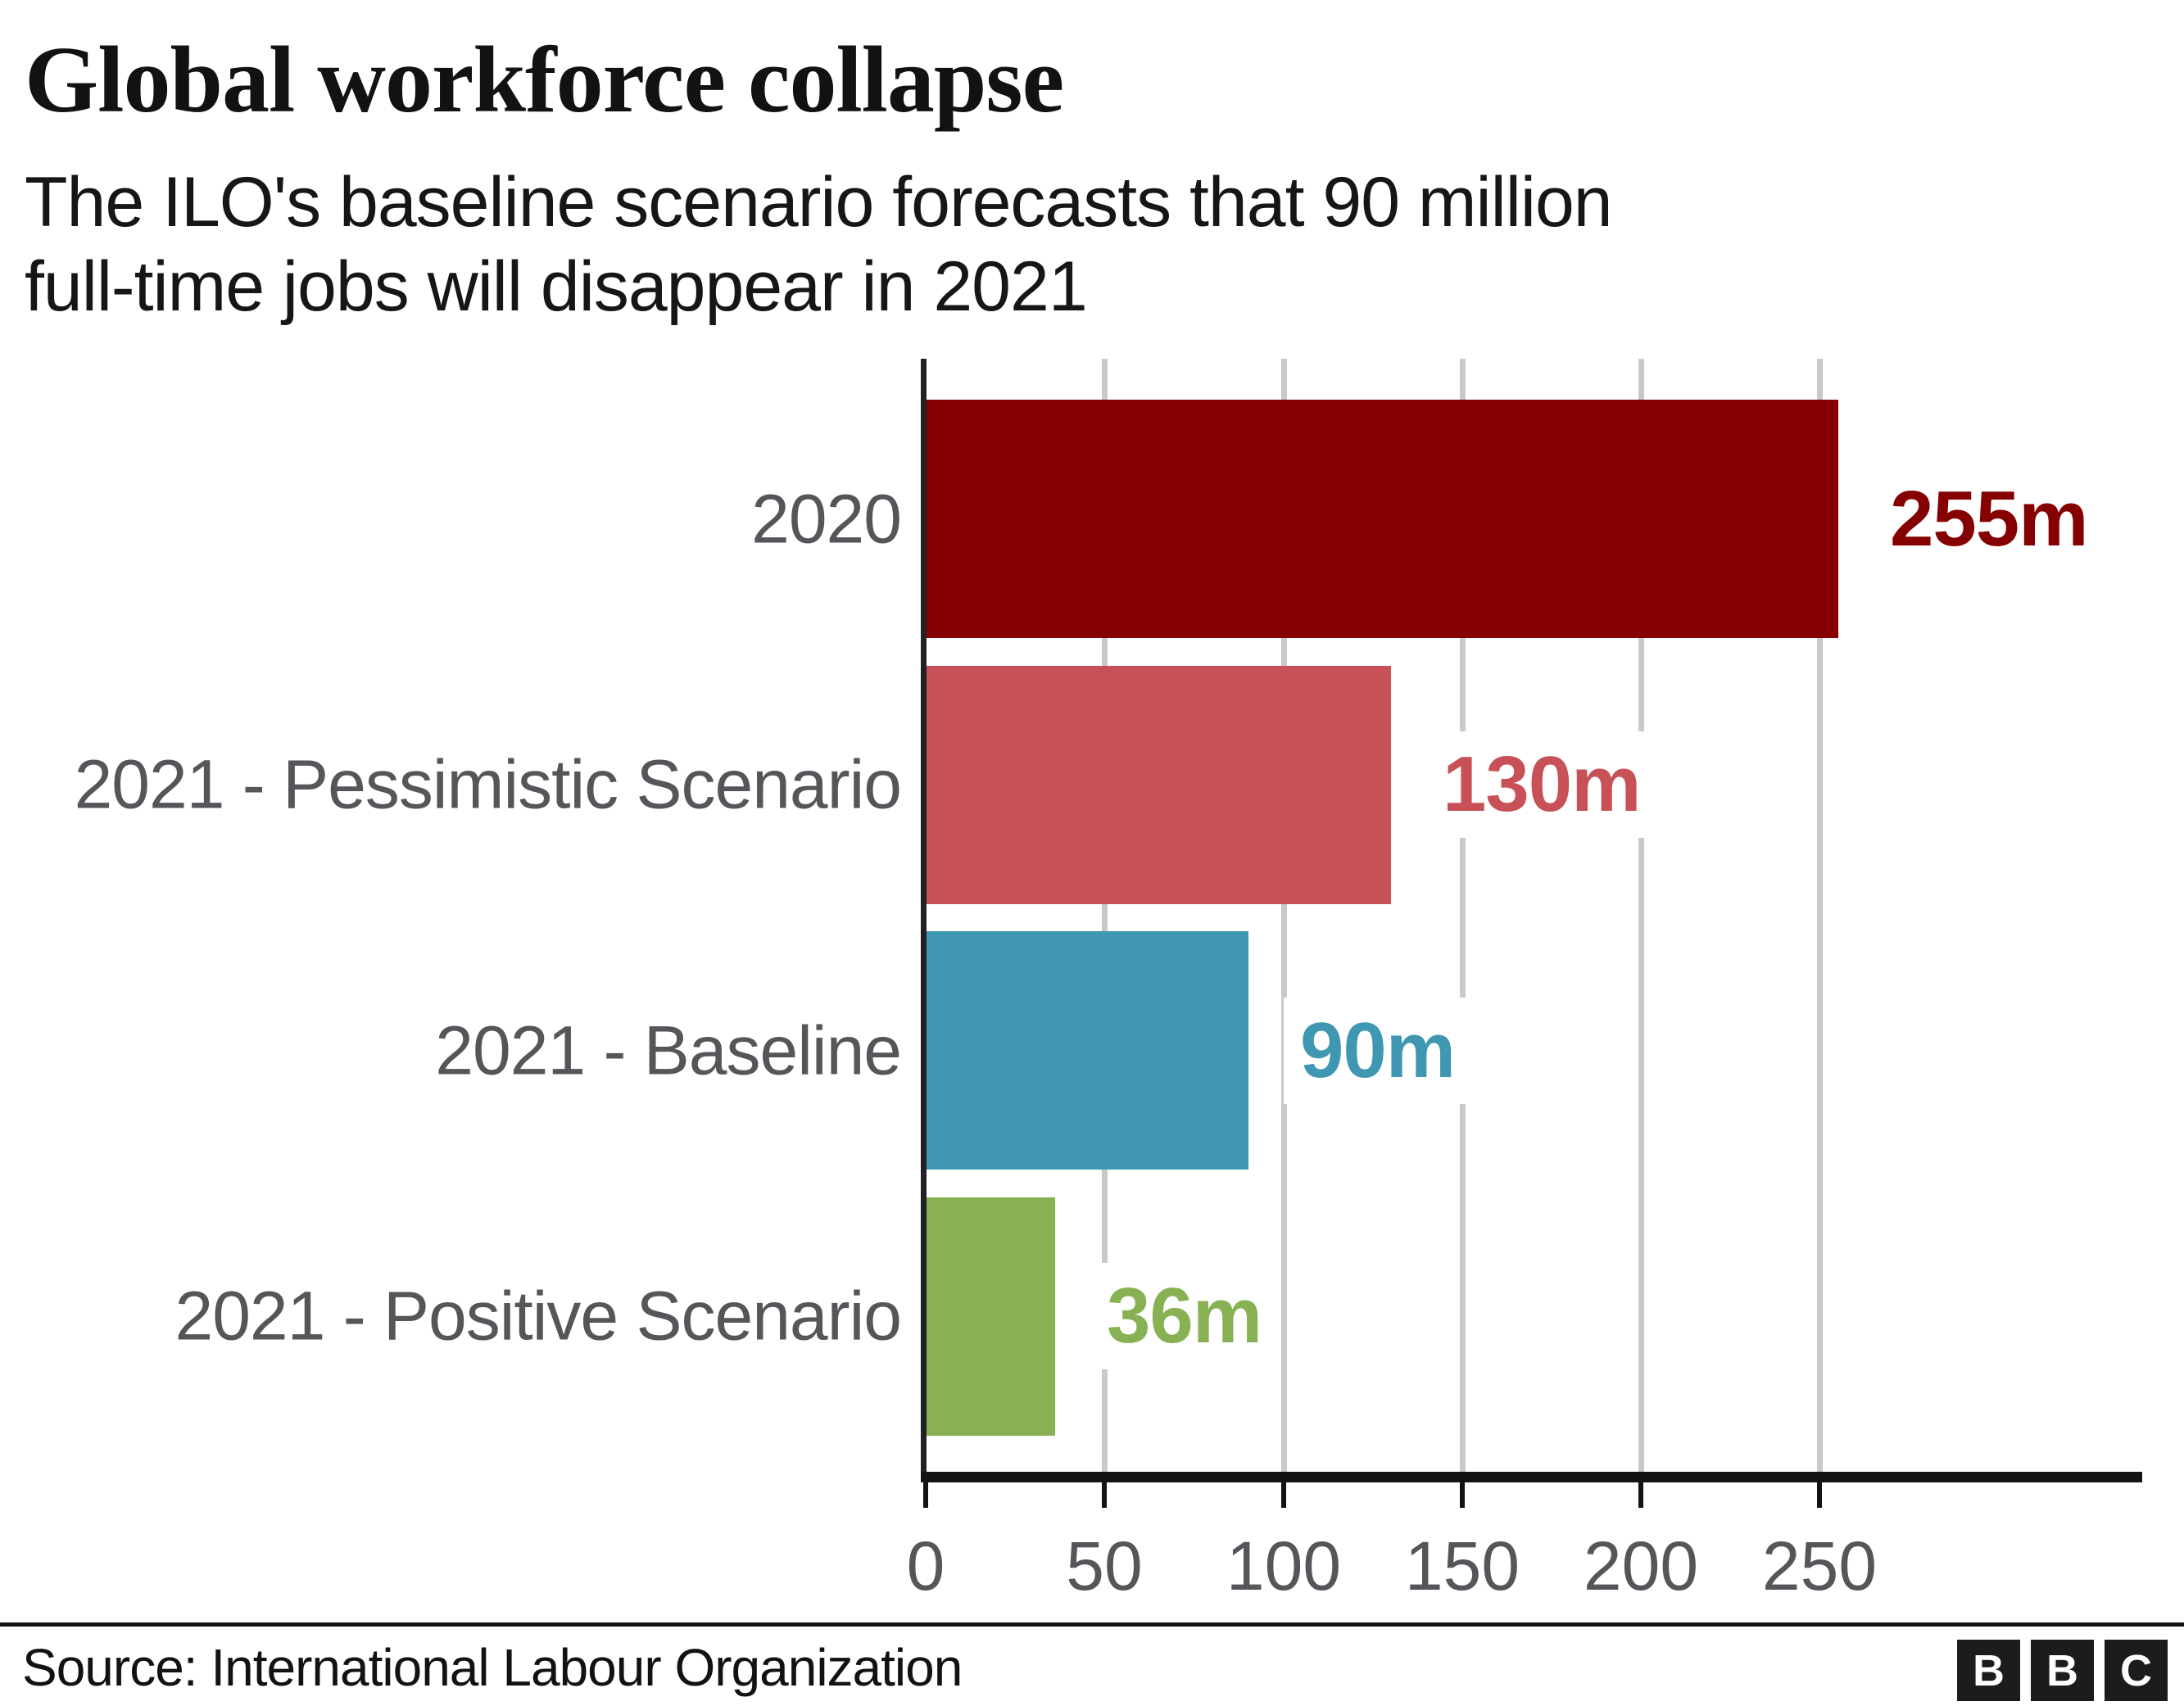 This screenshot has width=2184, height=1706. What do you see at coordinates (924, 915) in the screenshot?
I see `y-axis-line` at bounding box center [924, 915].